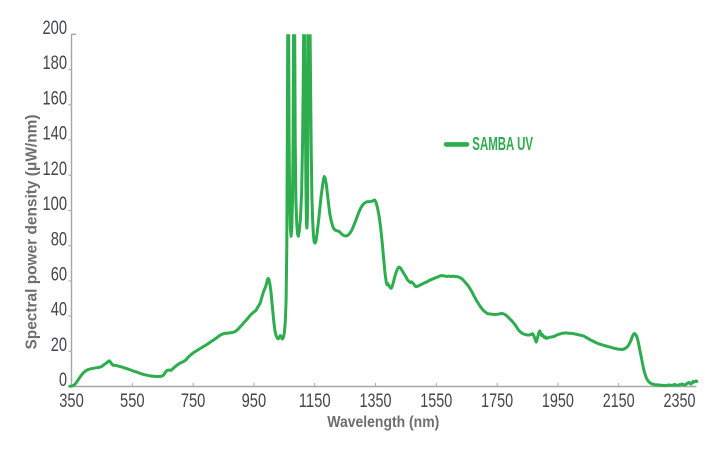 This screenshot has height=451, width=720. I want to click on svg-text: 750, so click(193, 401).